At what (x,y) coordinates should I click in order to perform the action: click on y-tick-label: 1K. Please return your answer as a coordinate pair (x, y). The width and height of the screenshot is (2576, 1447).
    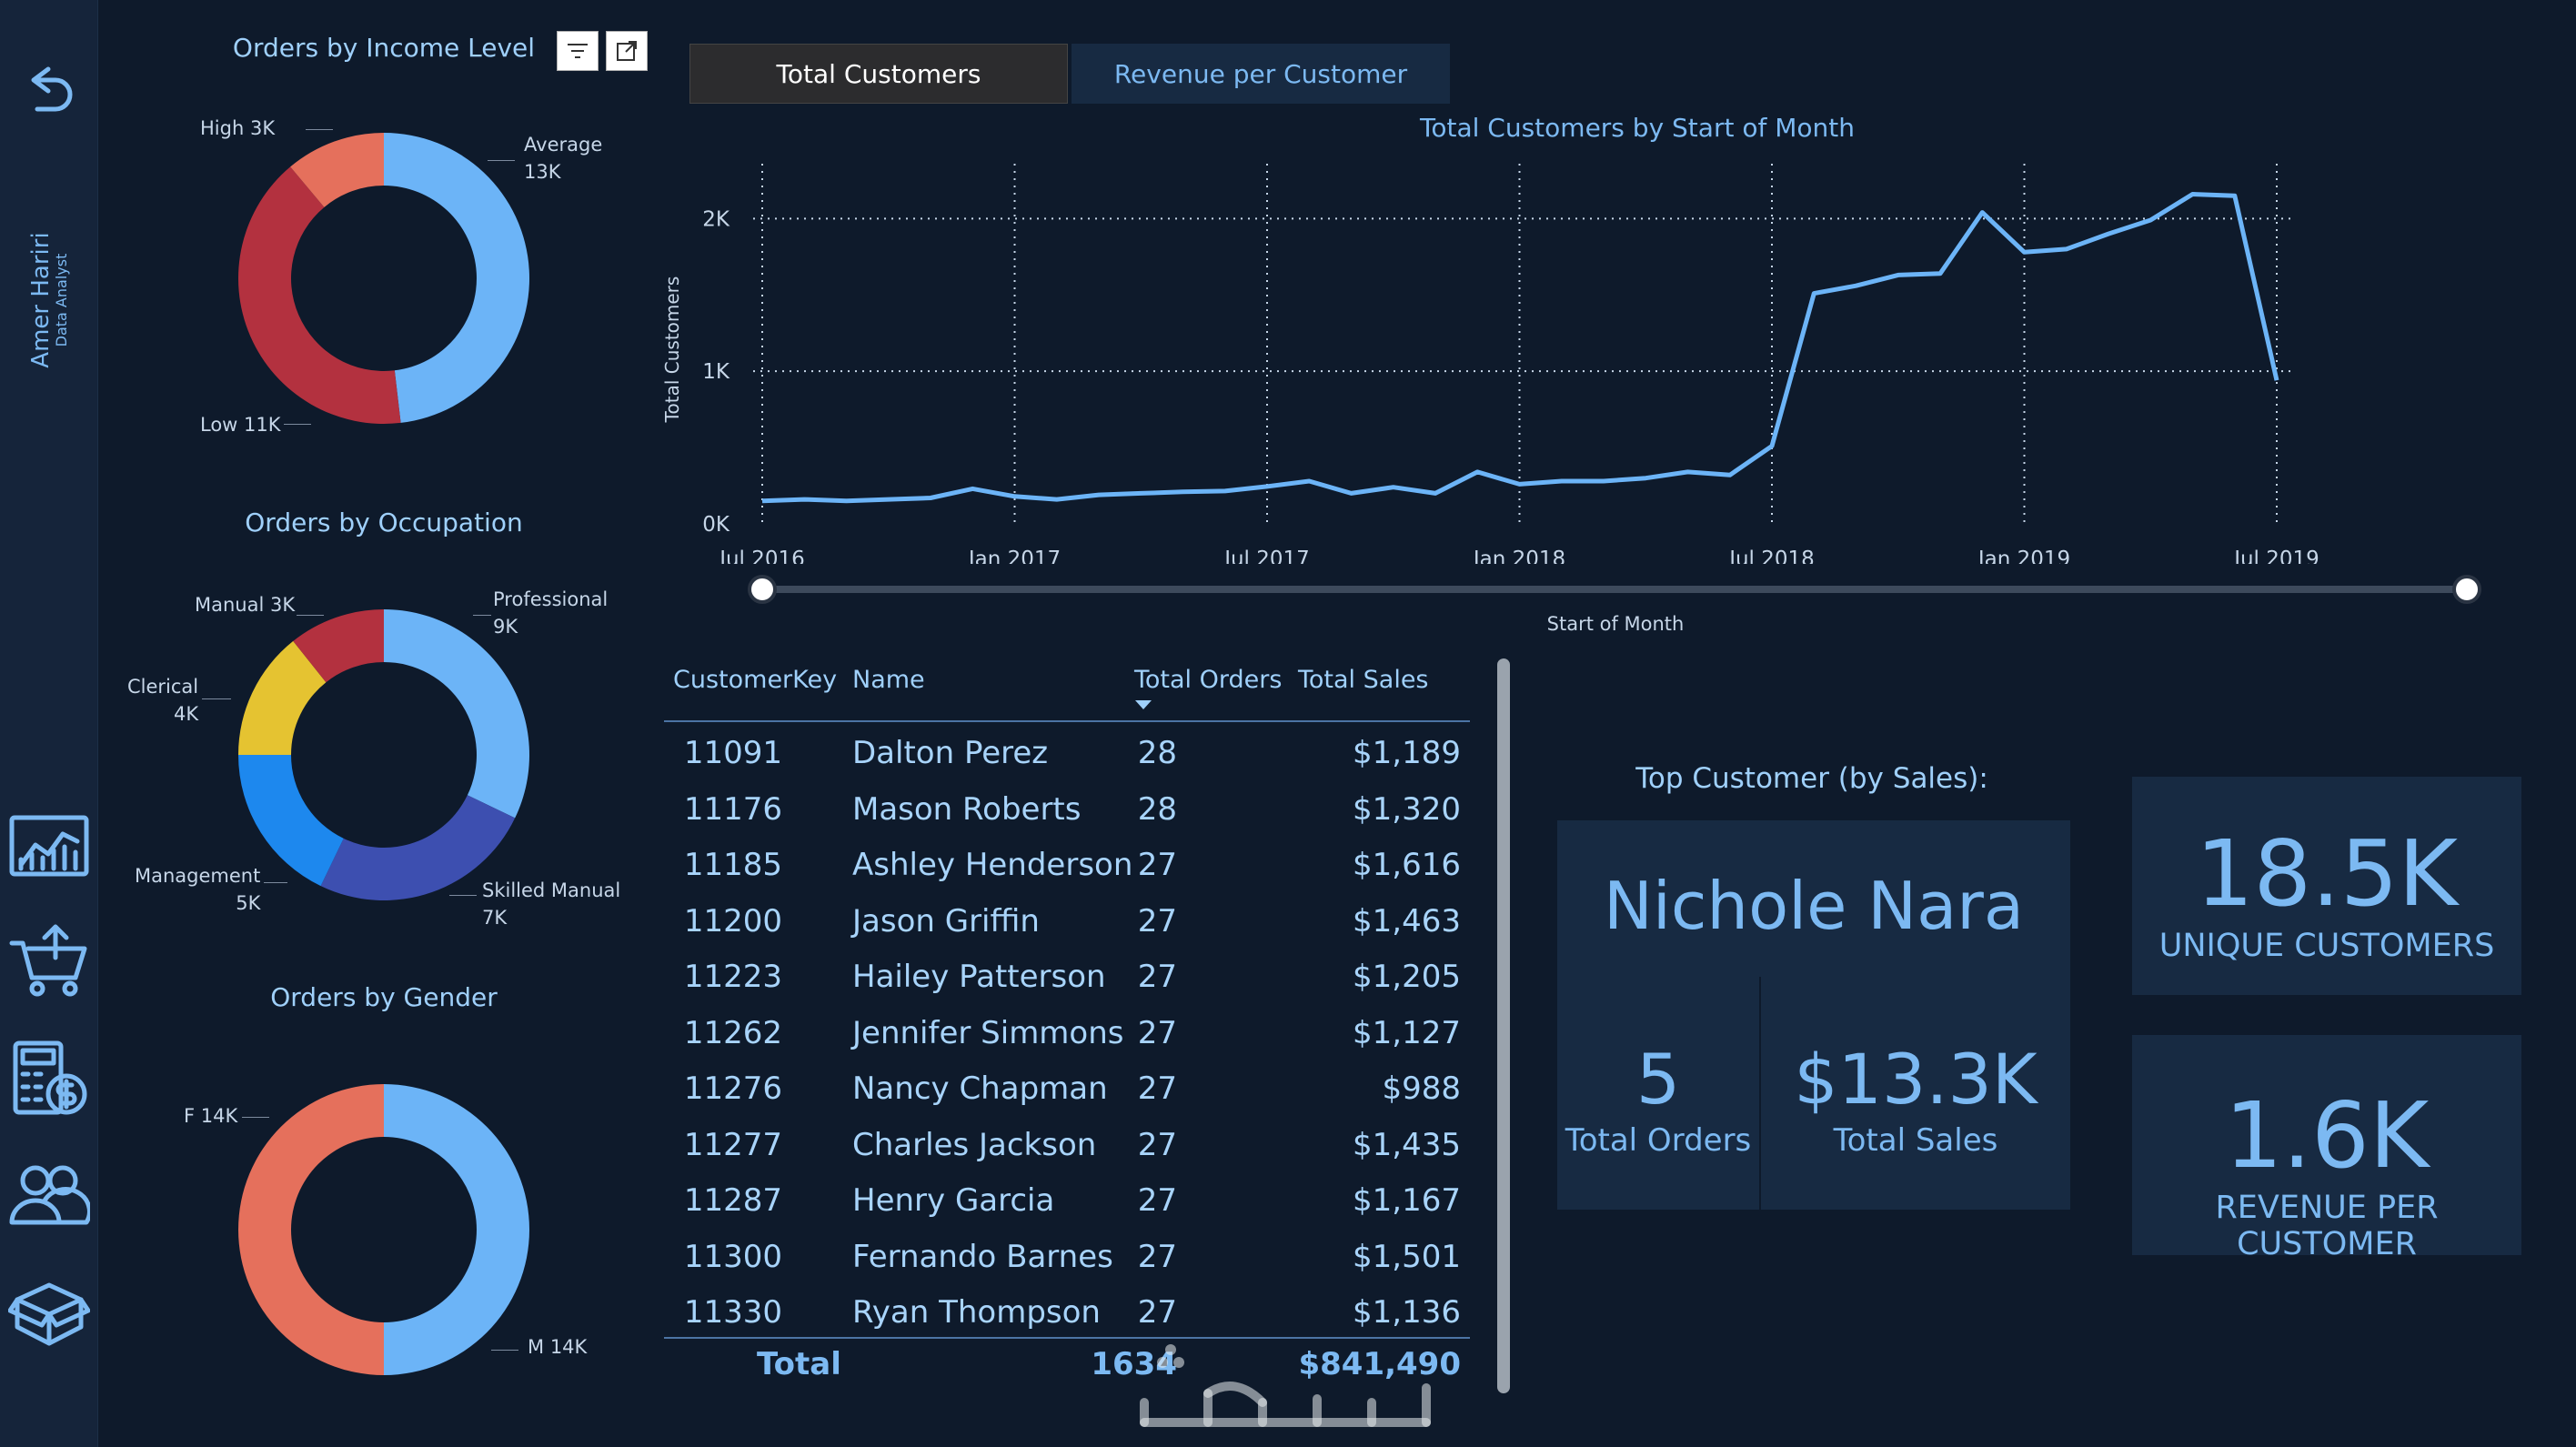
    Looking at the image, I should click on (716, 372).